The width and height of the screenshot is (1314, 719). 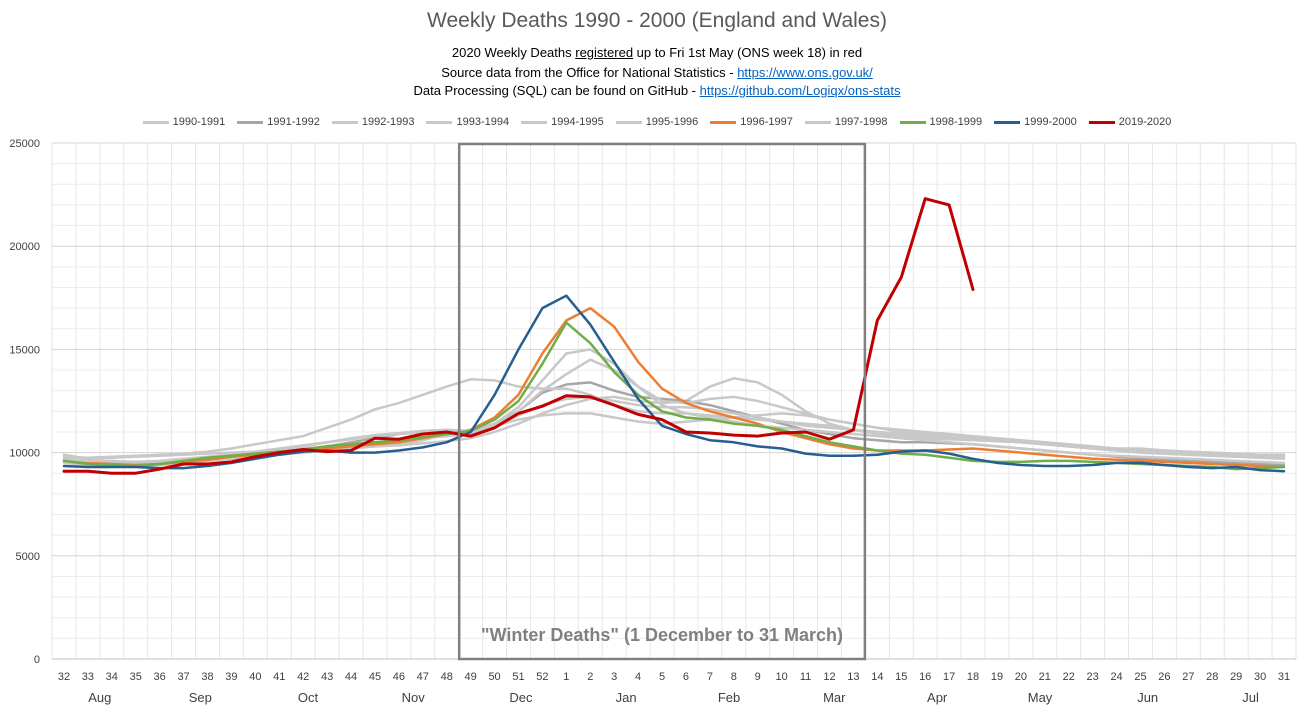 What do you see at coordinates (1147, 697) in the screenshot?
I see `month-label: Jun` at bounding box center [1147, 697].